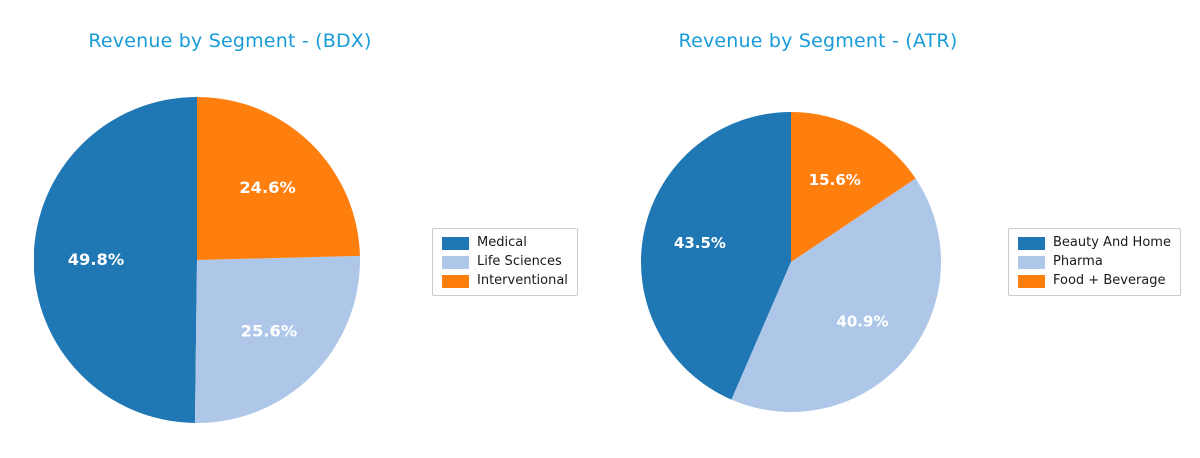 Image resolution: width=1200 pixels, height=458 pixels. What do you see at coordinates (716, 256) in the screenshot?
I see `pie-slice-beauty-and-home` at bounding box center [716, 256].